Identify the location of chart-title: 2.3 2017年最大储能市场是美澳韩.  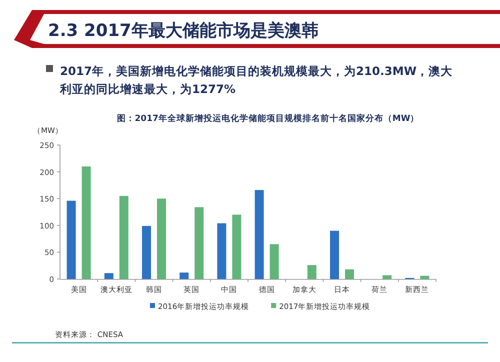
(183, 31).